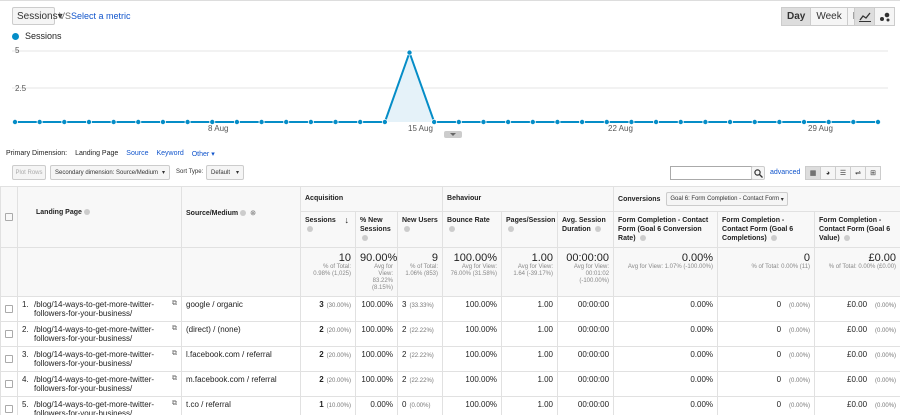 This screenshot has width=900, height=415. I want to click on source-medium-link: m.facebook.com / referral, so click(231, 379).